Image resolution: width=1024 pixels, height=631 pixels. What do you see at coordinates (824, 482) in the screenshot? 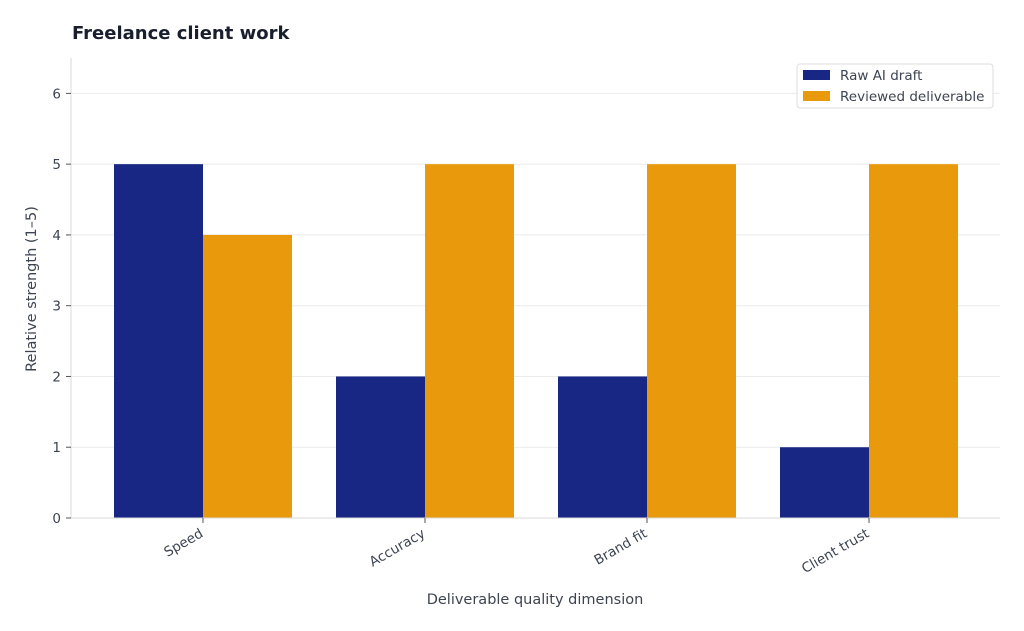
I see `bar-raw-ai-draft-client-trust` at bounding box center [824, 482].